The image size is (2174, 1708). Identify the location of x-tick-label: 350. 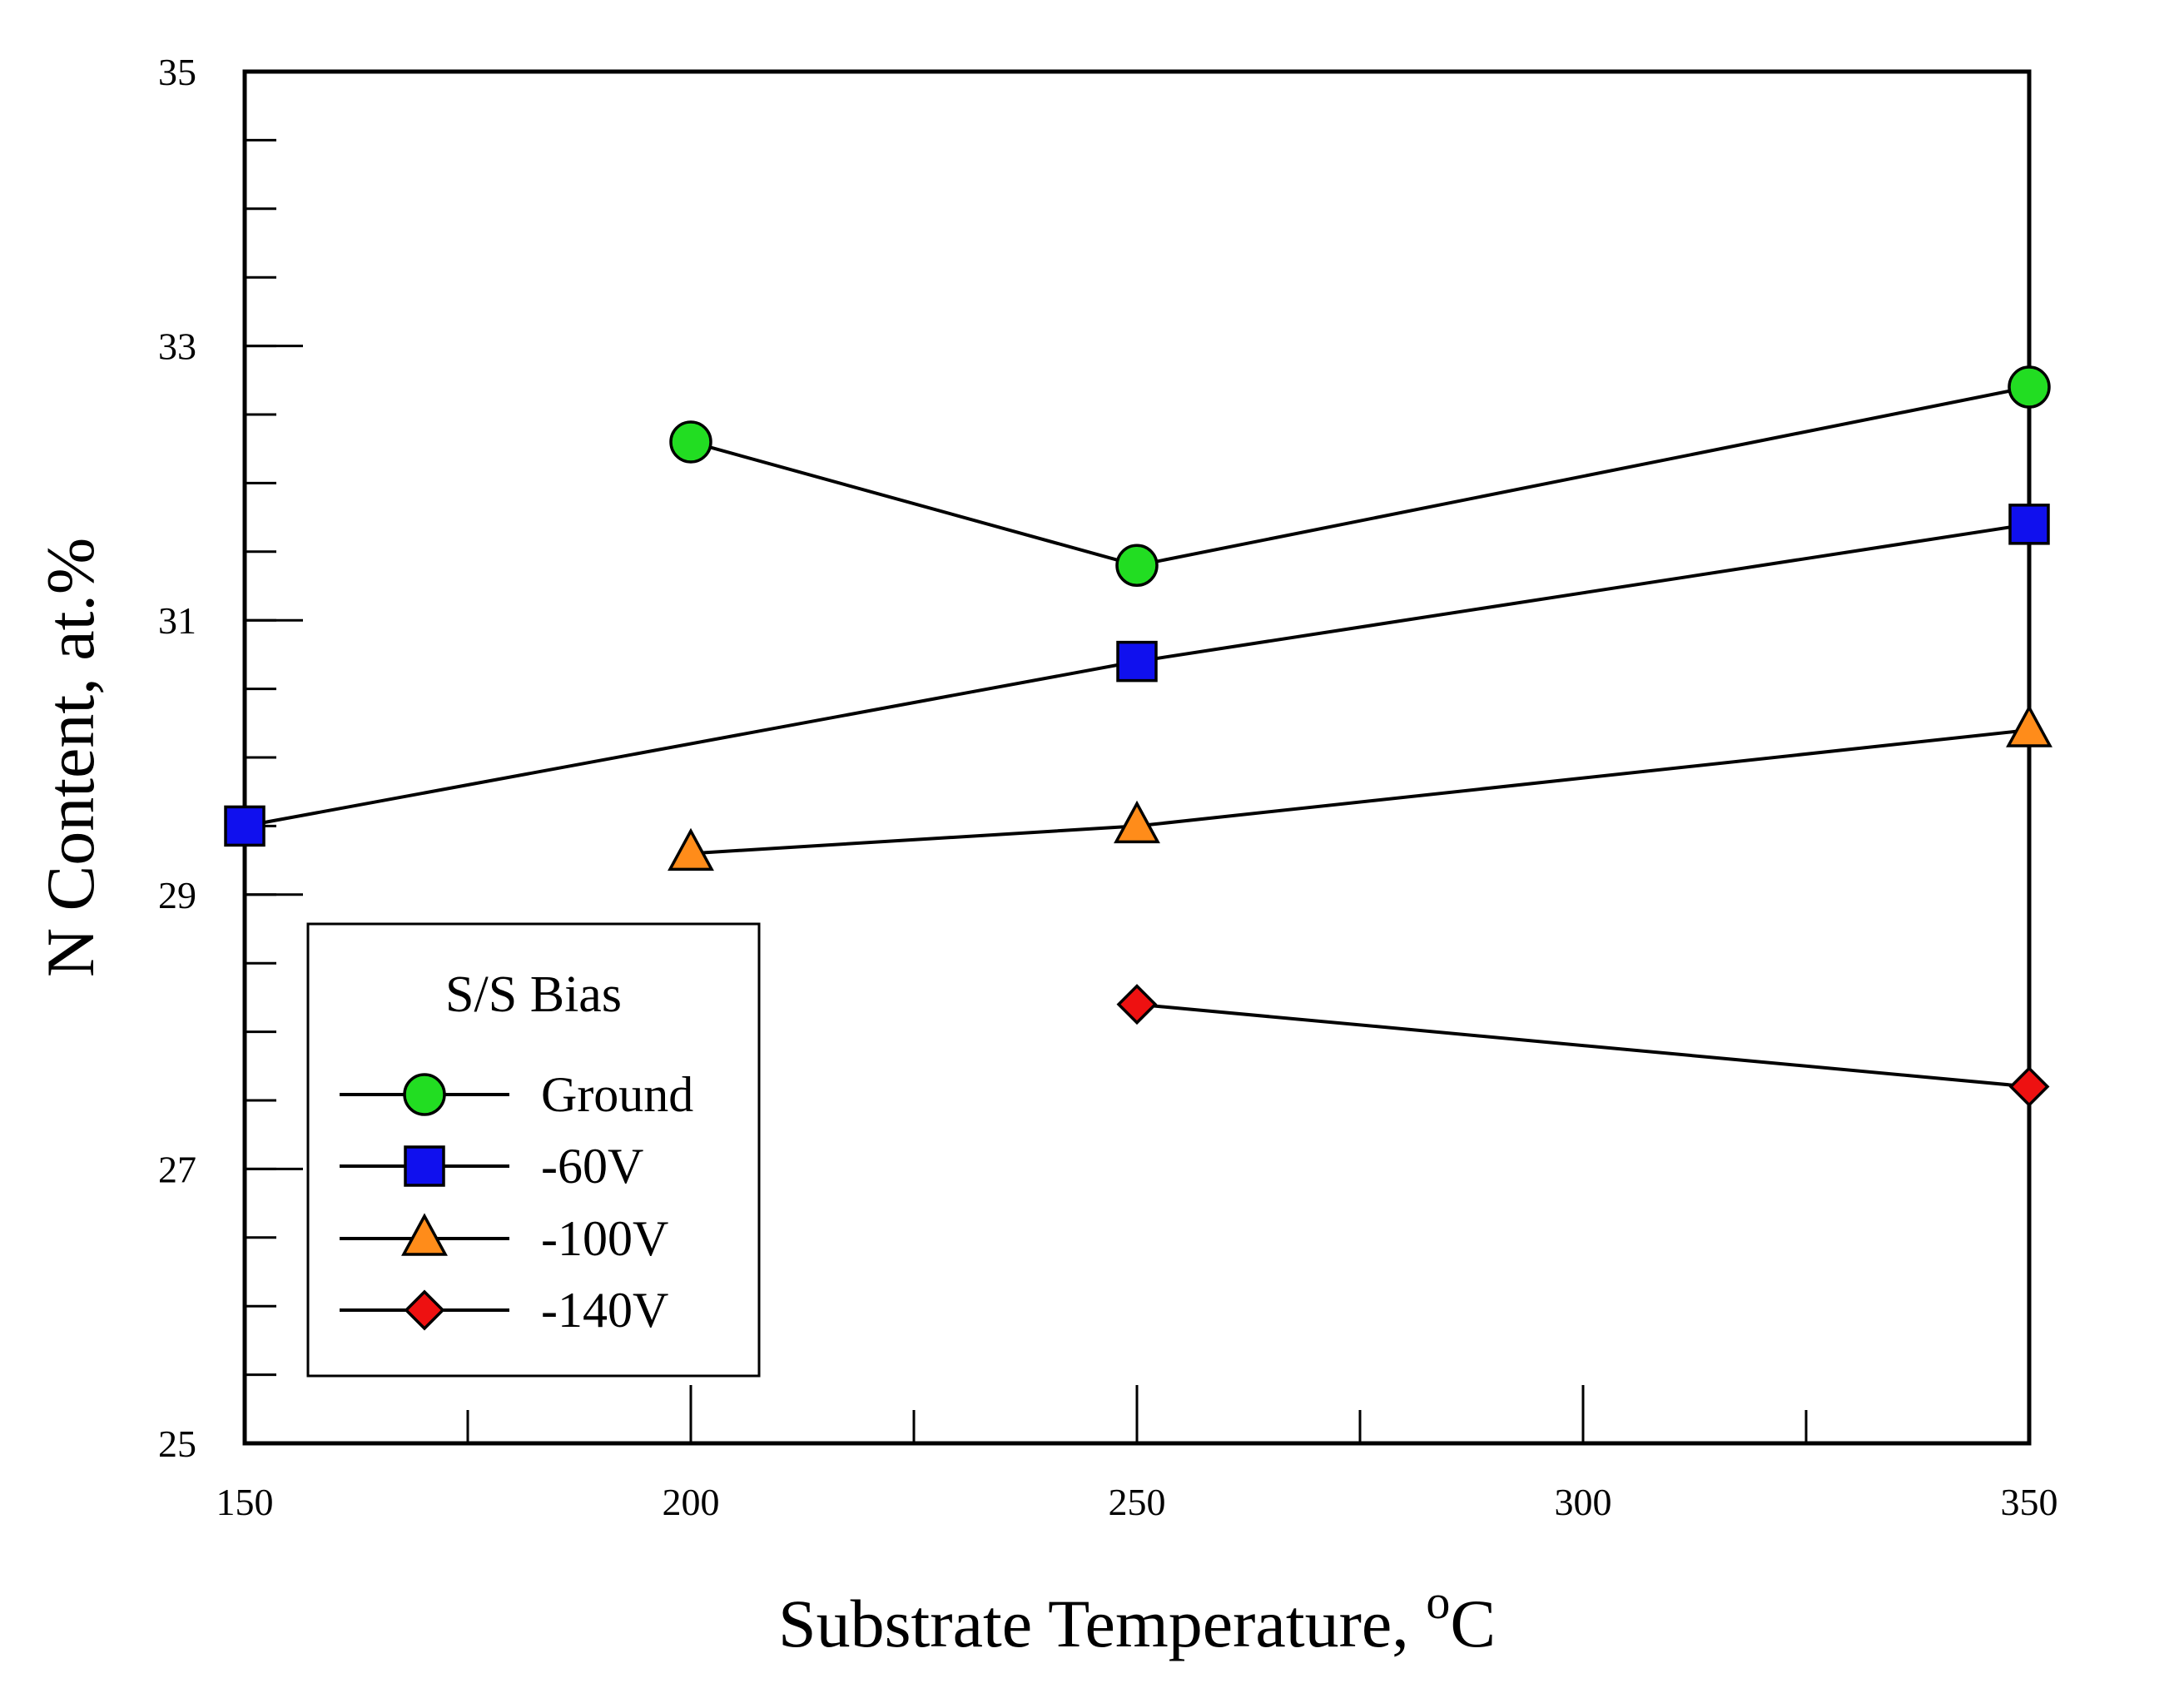
(2030, 1502).